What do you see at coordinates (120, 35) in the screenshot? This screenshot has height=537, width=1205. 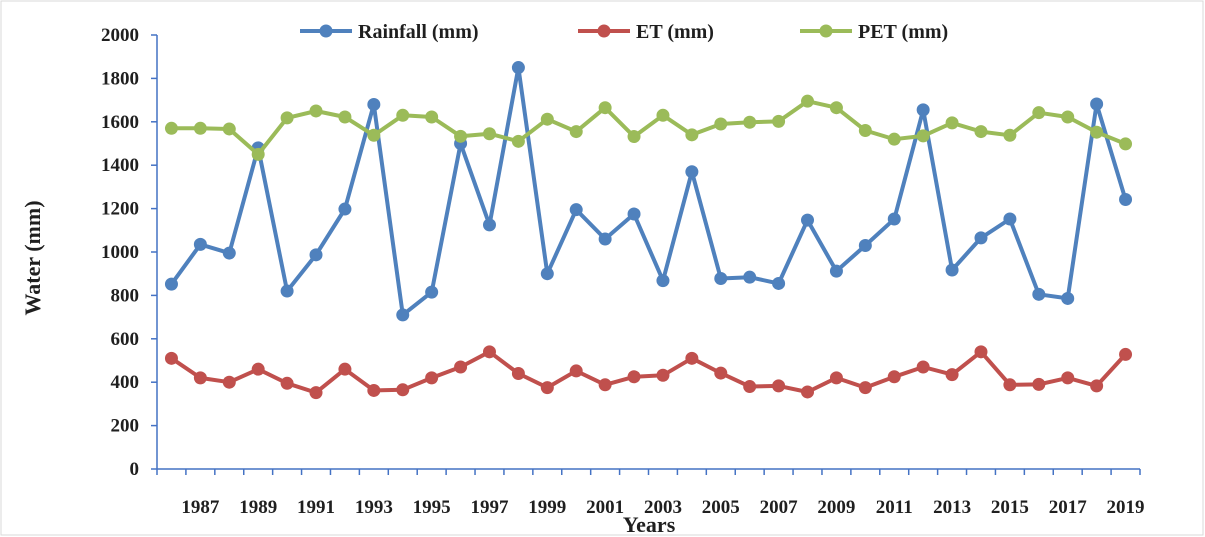 I see `y-tick-label: 2000` at bounding box center [120, 35].